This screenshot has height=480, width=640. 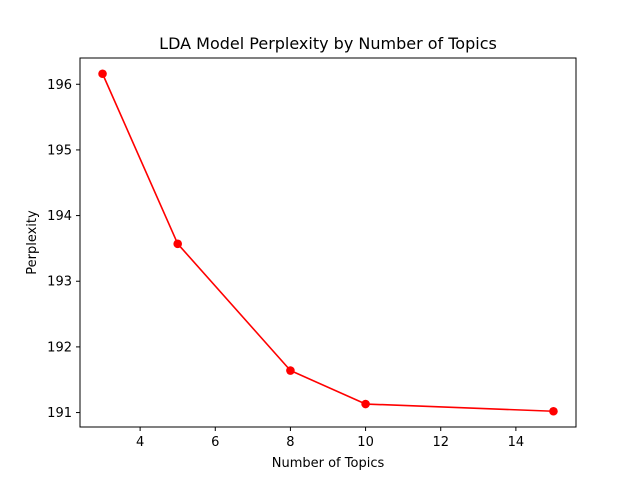 I want to click on x-tick-label: 14, so click(x=516, y=442).